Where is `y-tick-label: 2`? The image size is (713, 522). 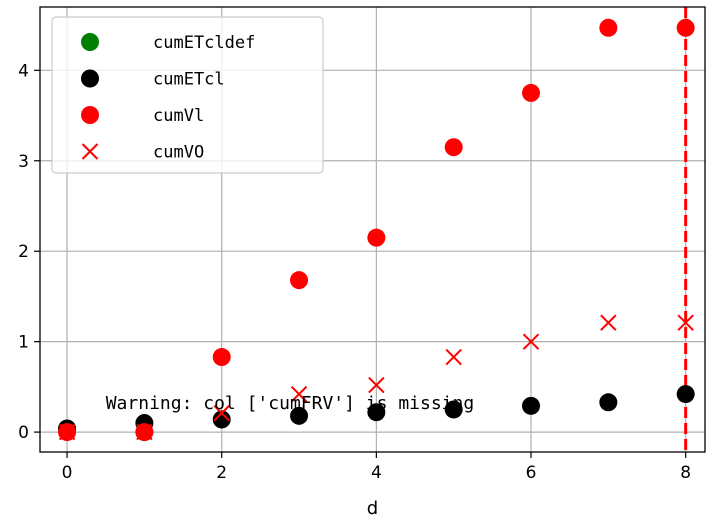
y-tick-label: 2 is located at coordinates (23, 252).